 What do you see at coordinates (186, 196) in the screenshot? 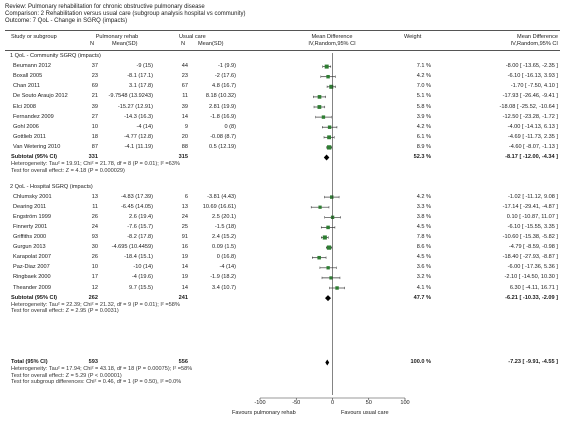
I see `ctl-n: 6` at bounding box center [186, 196].